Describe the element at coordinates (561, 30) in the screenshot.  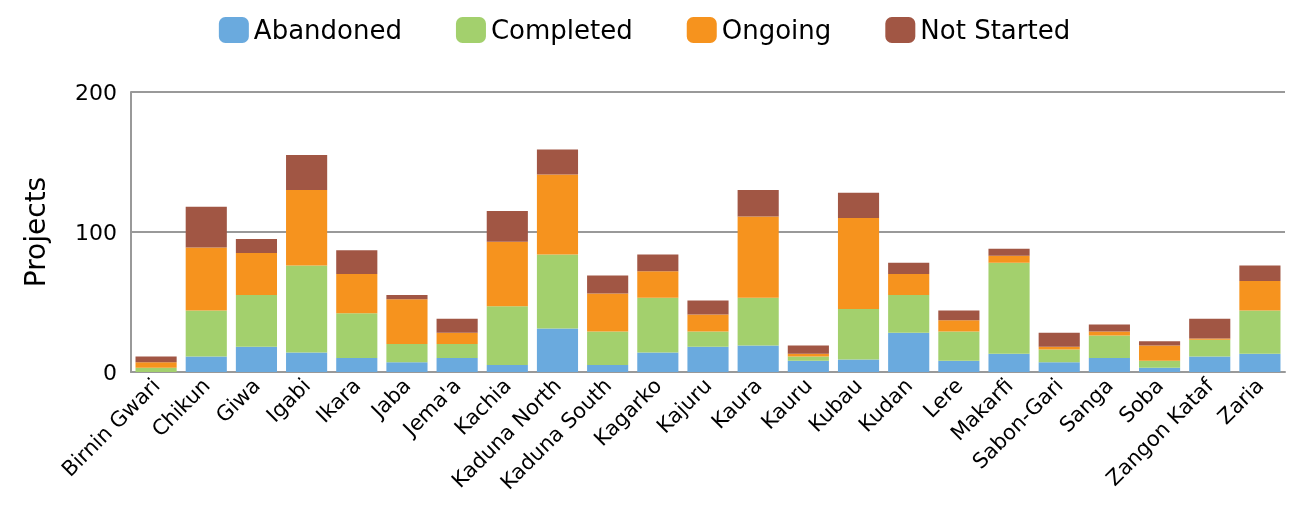
I see `legend-label: Completed` at that location.